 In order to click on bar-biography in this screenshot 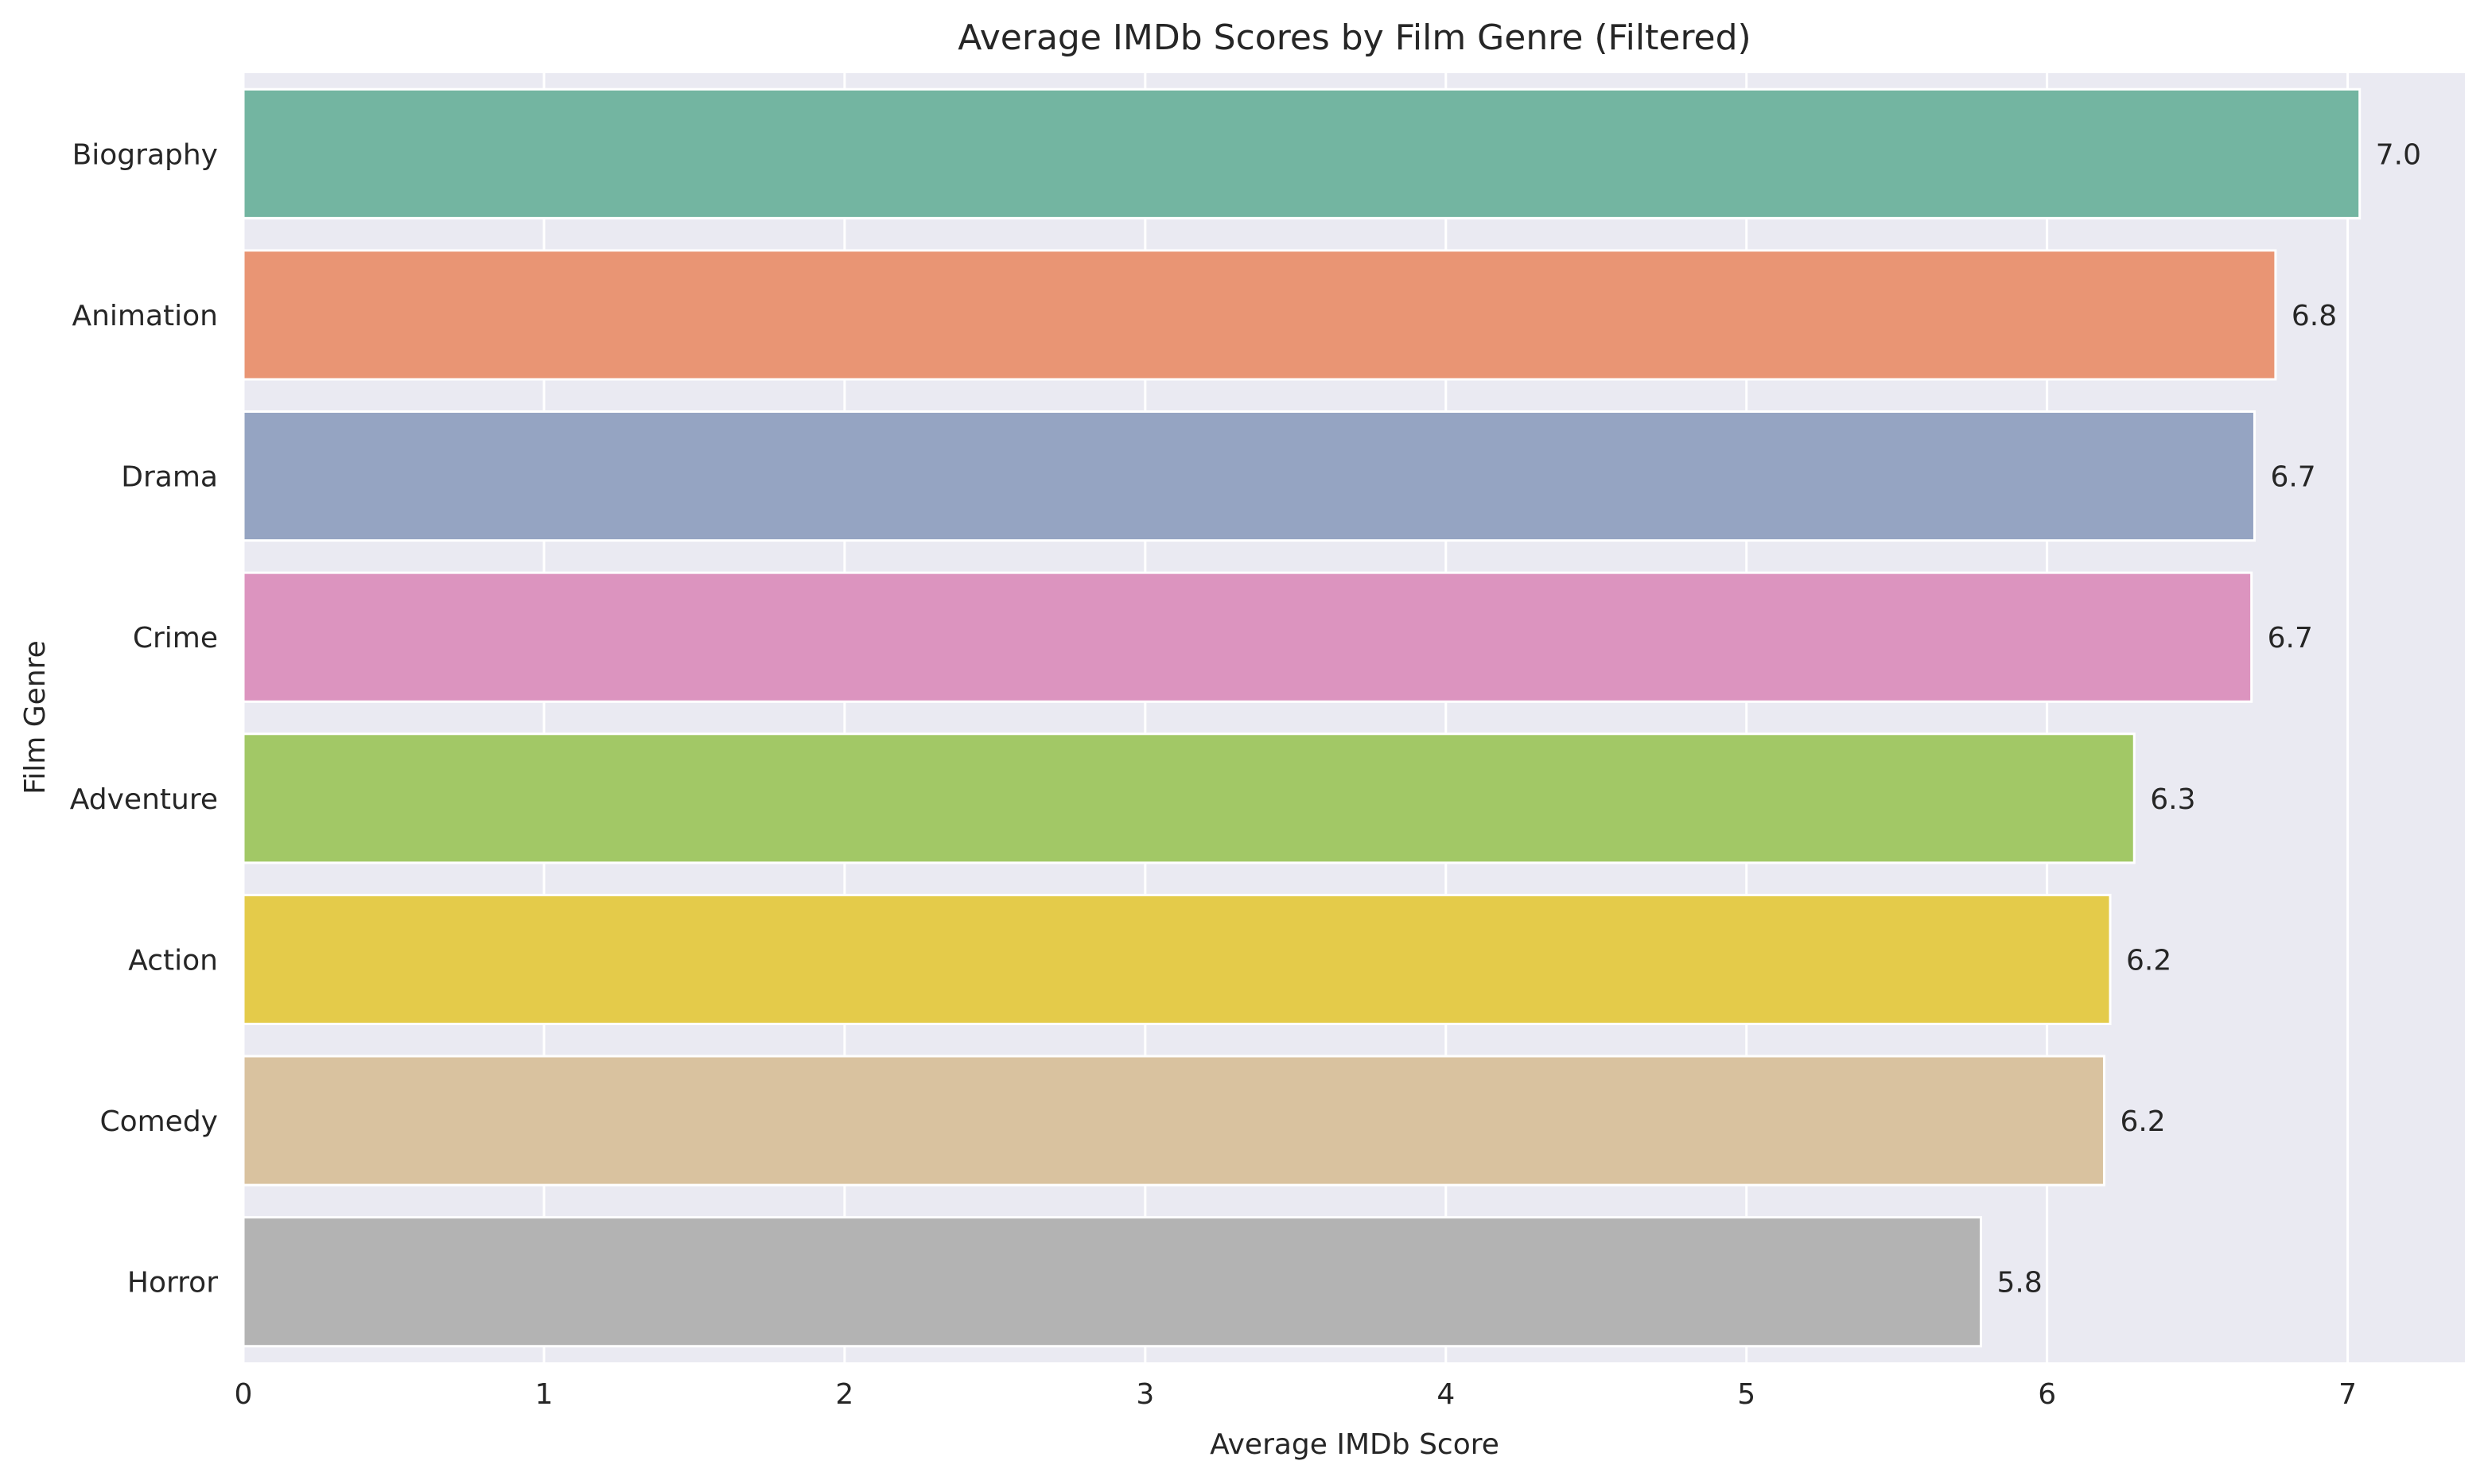, I will do `click(1302, 153)`.